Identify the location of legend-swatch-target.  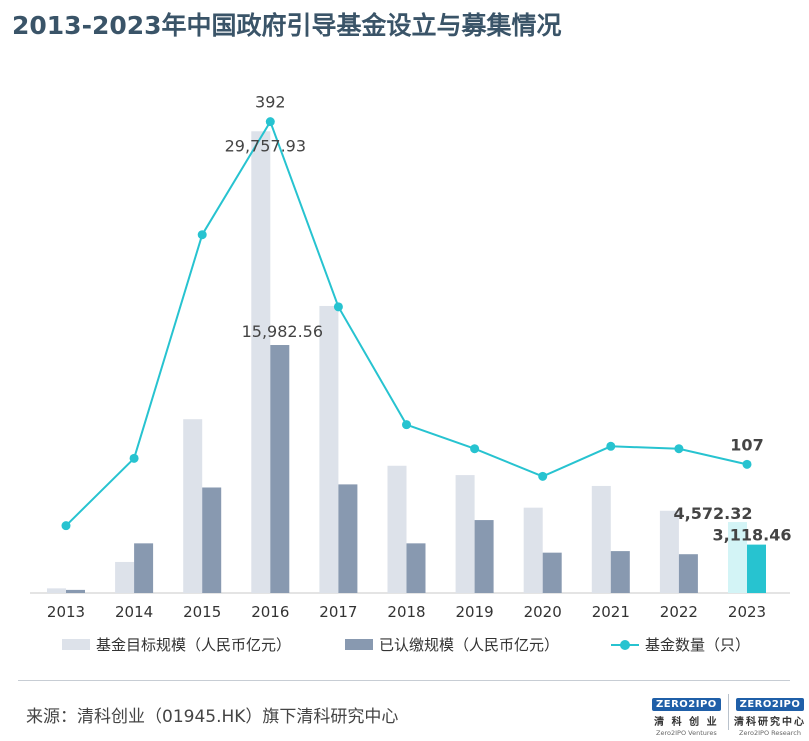
(76, 644).